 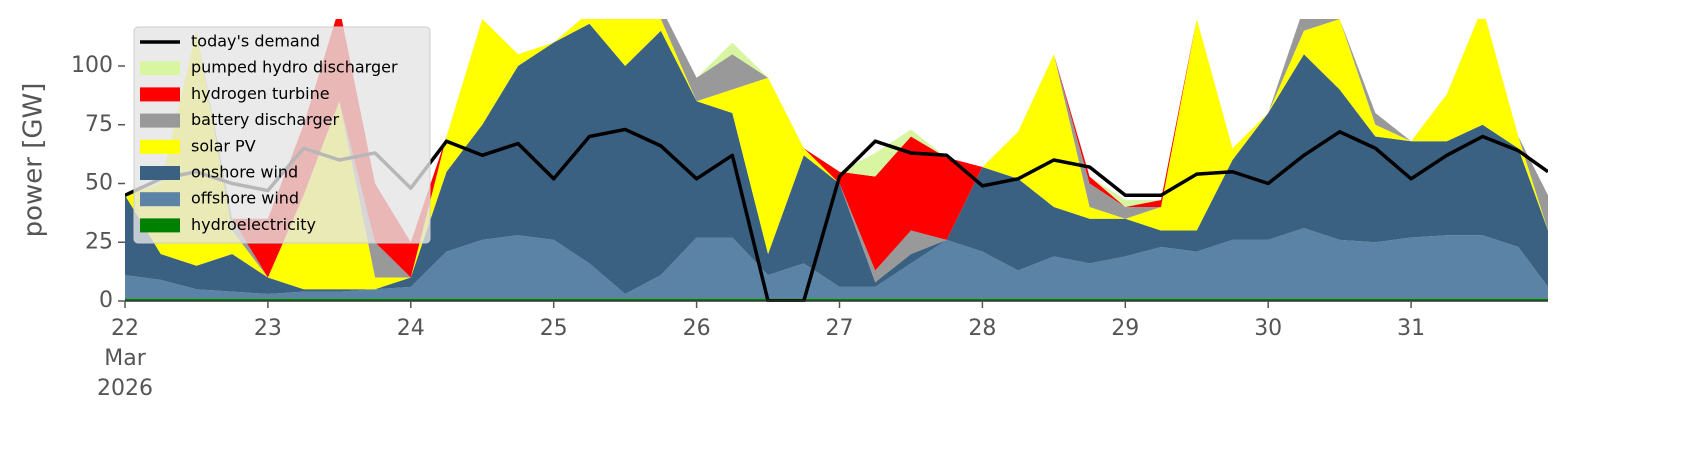 I want to click on x-date-label: 2026, so click(x=125, y=388).